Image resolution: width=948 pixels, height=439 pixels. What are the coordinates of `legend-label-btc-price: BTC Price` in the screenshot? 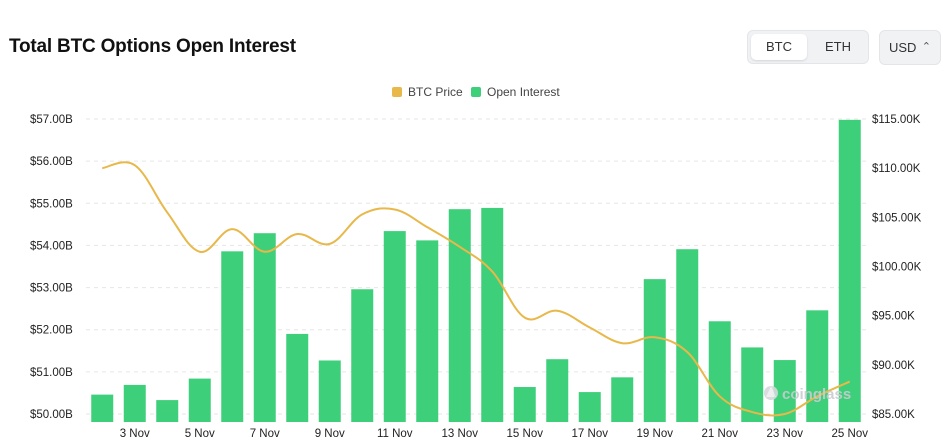 It's located at (435, 92).